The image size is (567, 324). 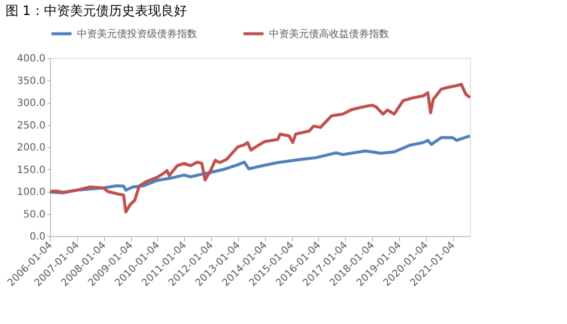 What do you see at coordinates (31, 81) in the screenshot?
I see `y-tick-label: 350.0` at bounding box center [31, 81].